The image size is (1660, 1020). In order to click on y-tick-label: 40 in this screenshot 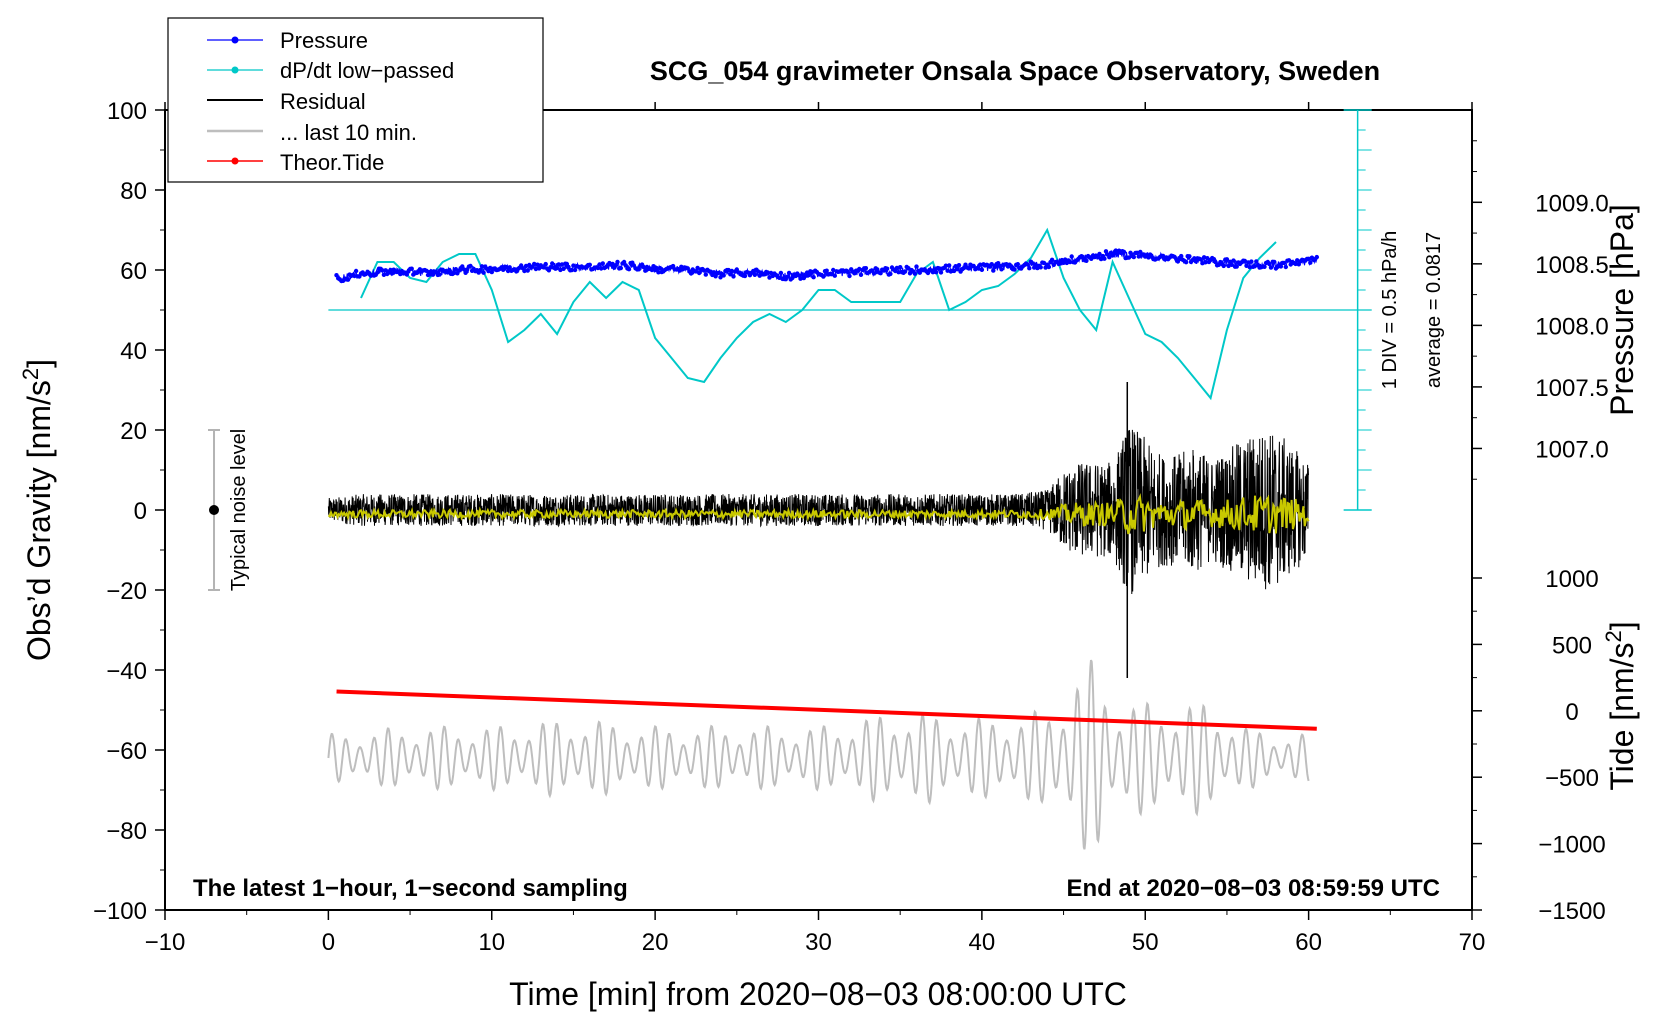, I will do `click(133, 351)`.